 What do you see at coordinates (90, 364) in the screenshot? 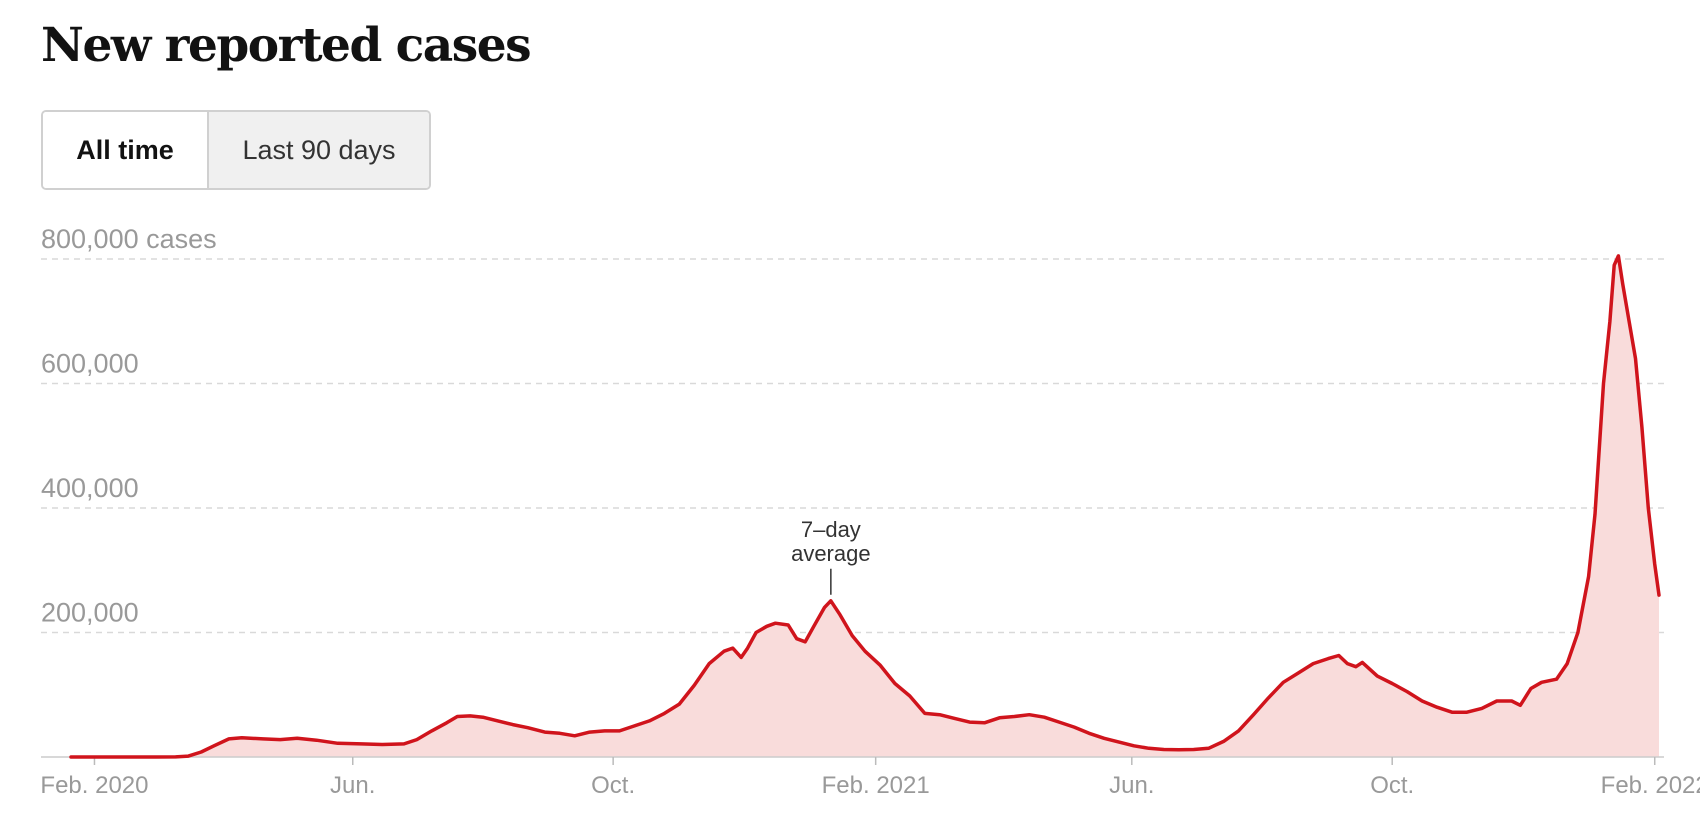
I see `y-tick-label: 600,000` at bounding box center [90, 364].